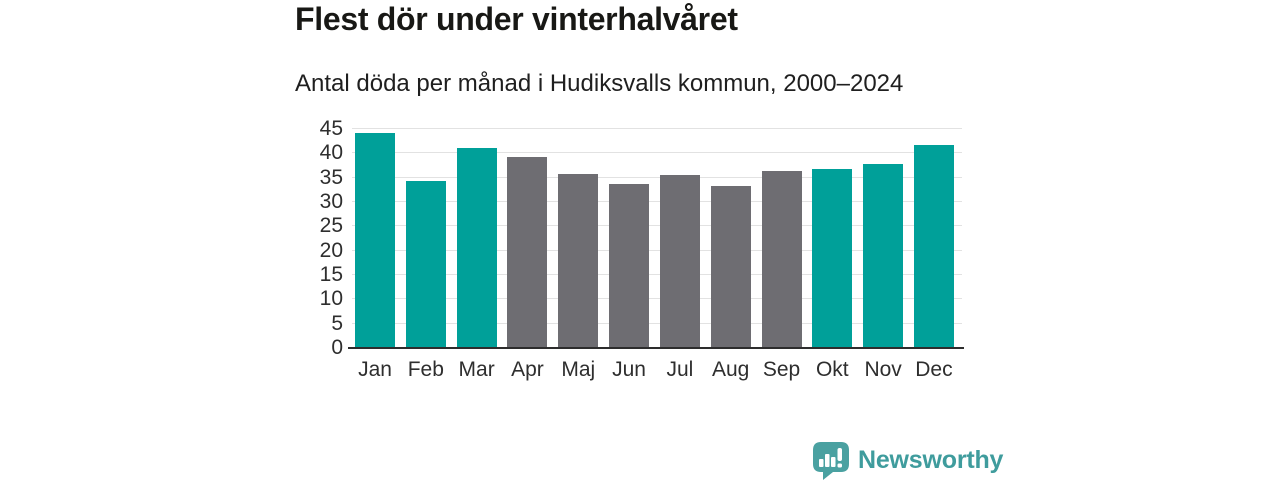 The height and width of the screenshot is (480, 1280). What do you see at coordinates (527, 252) in the screenshot?
I see `bar-apr` at bounding box center [527, 252].